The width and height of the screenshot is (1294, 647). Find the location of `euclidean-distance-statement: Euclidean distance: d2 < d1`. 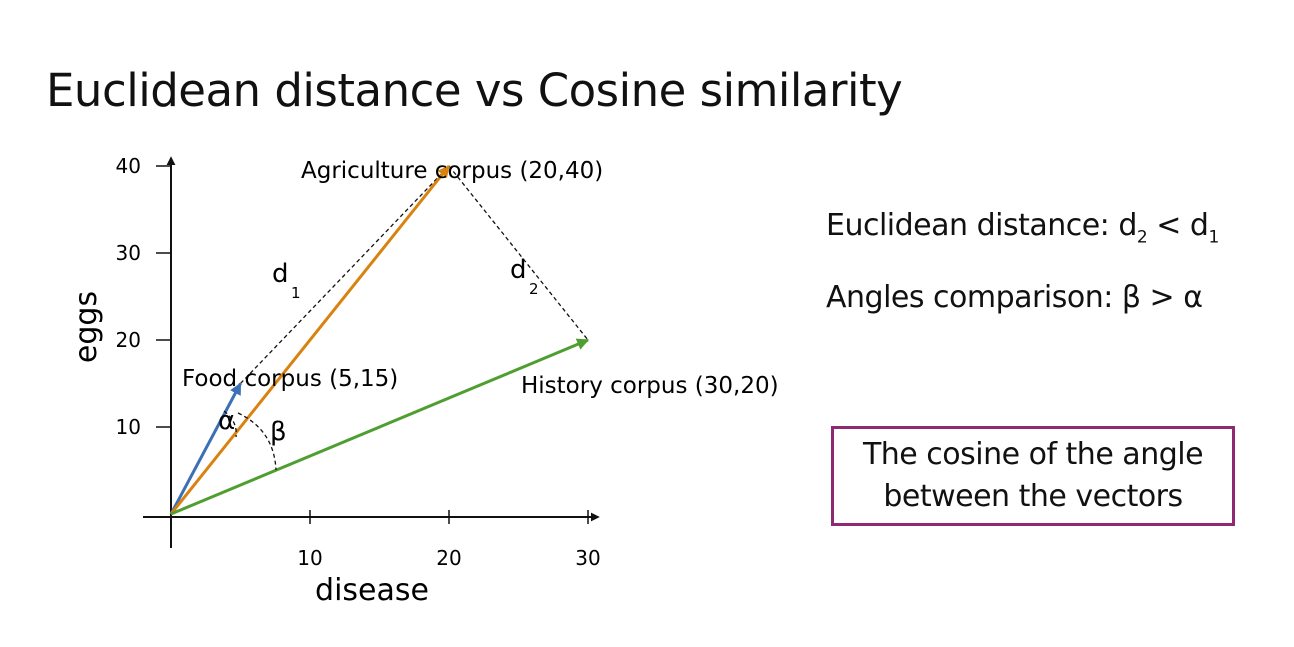

euclidean-distance-statement: Euclidean distance: d2 < d1 is located at coordinates (1022, 228).